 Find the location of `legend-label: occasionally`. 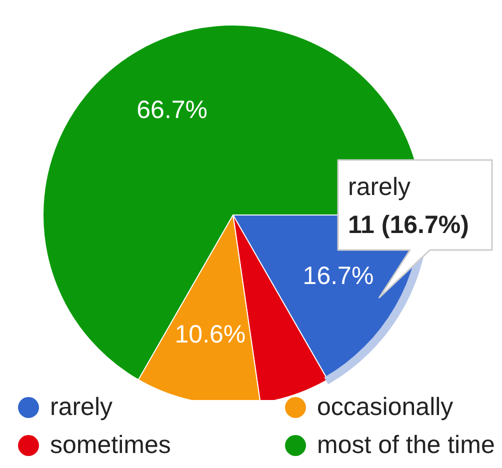

legend-label: occasionally is located at coordinates (385, 407).